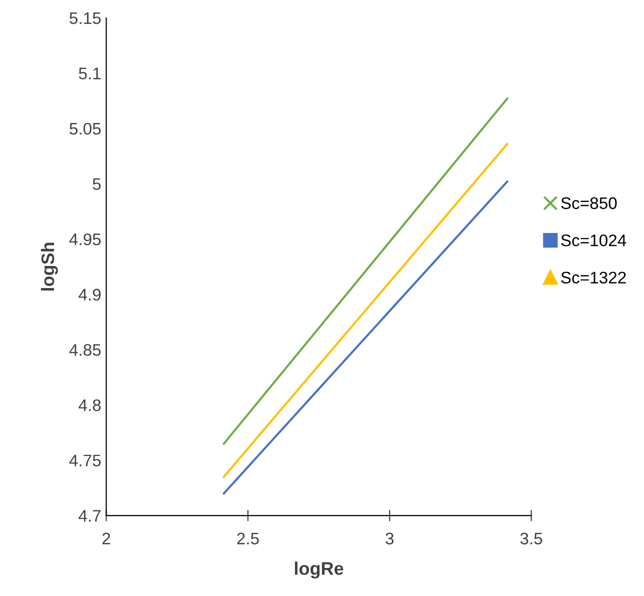 The width and height of the screenshot is (644, 596). Describe the element at coordinates (106, 538) in the screenshot. I see `x-tick-label: 2` at that location.